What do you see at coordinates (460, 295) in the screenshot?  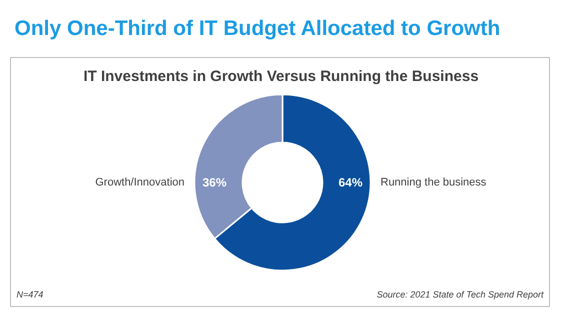 I see `source-note: Source: 2021 State of Tech Spend Report` at bounding box center [460, 295].